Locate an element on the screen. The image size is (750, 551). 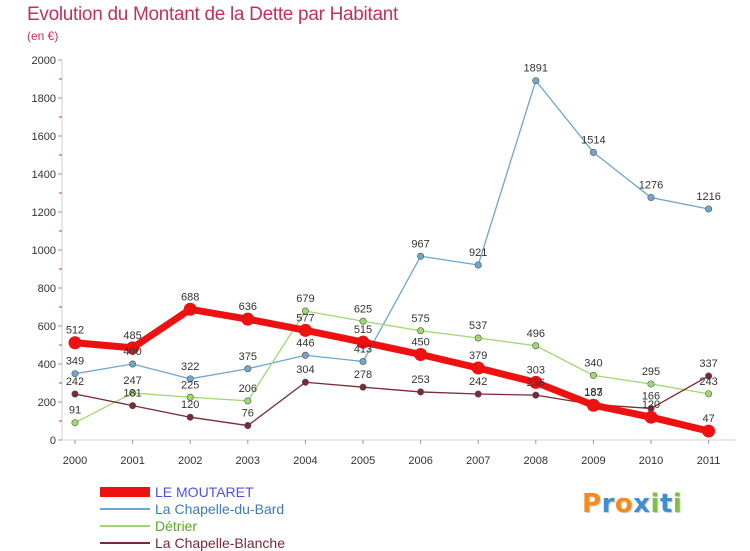
data-label: 1216 is located at coordinates (708, 197).